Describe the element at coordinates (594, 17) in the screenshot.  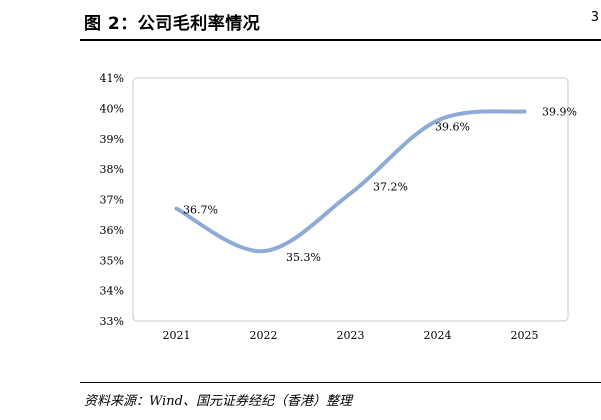
I see `corner-mark: 3` at that location.